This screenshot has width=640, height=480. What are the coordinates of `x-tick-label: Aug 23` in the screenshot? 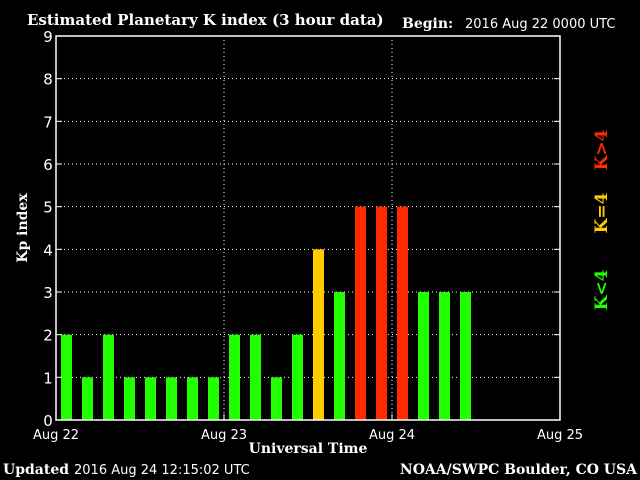 It's located at (224, 435).